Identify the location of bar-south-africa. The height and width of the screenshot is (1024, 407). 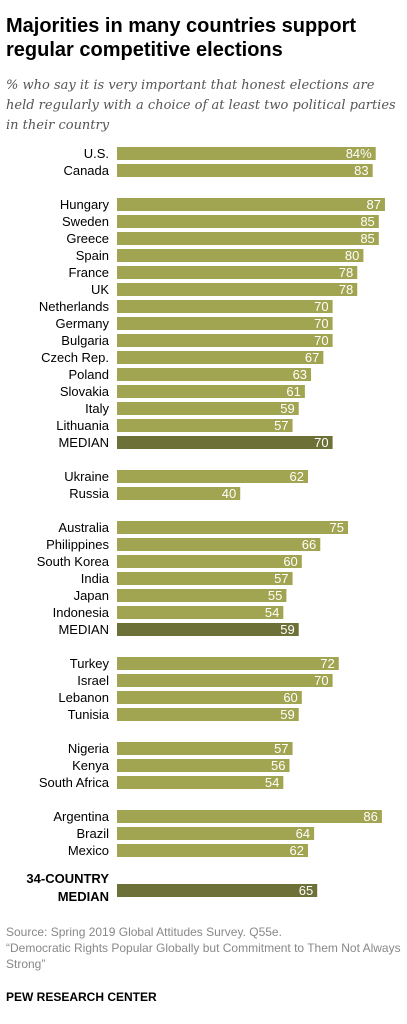
(200, 782).